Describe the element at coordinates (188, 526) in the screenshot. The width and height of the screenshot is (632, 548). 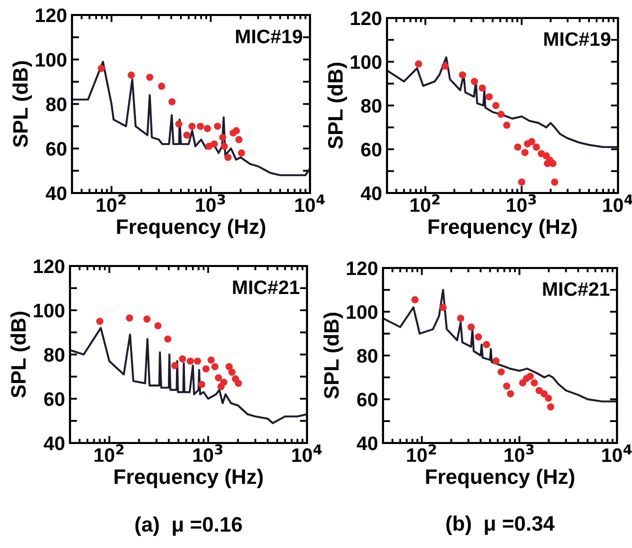
I see `text: (a) μ =0.16` at that location.